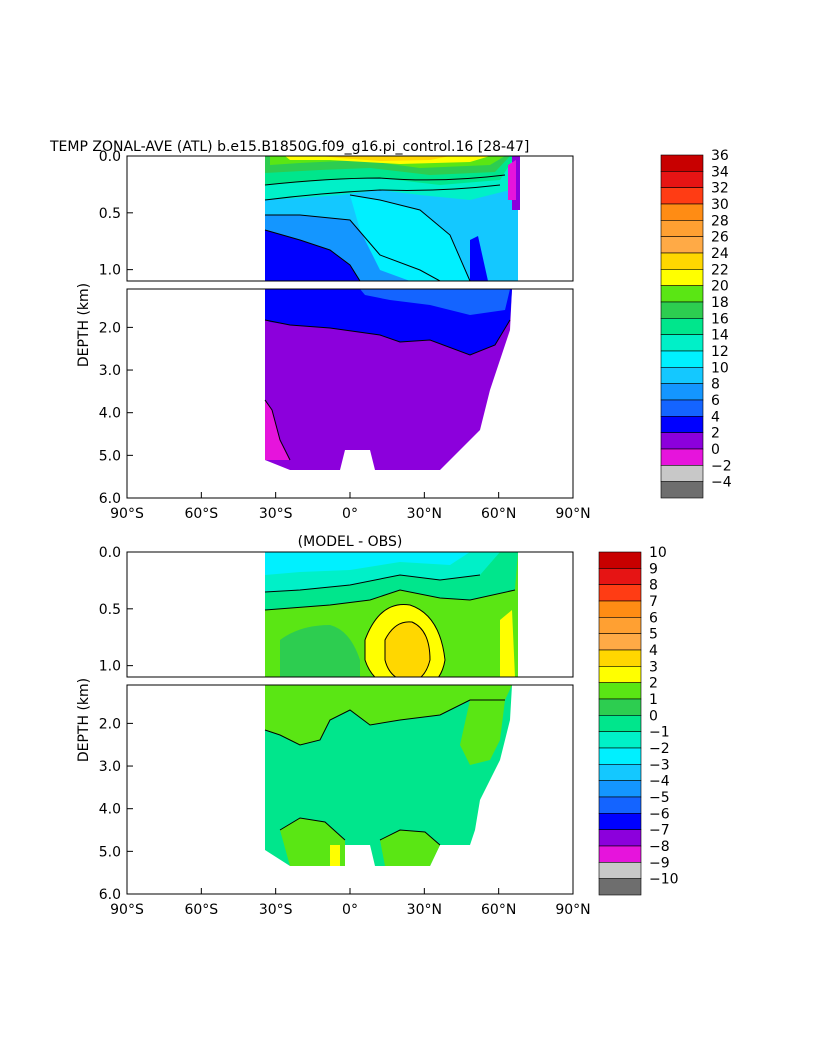 The height and width of the screenshot is (1055, 818). Describe the element at coordinates (720, 368) in the screenshot. I see `temp-colorbar-label: 10` at that location.